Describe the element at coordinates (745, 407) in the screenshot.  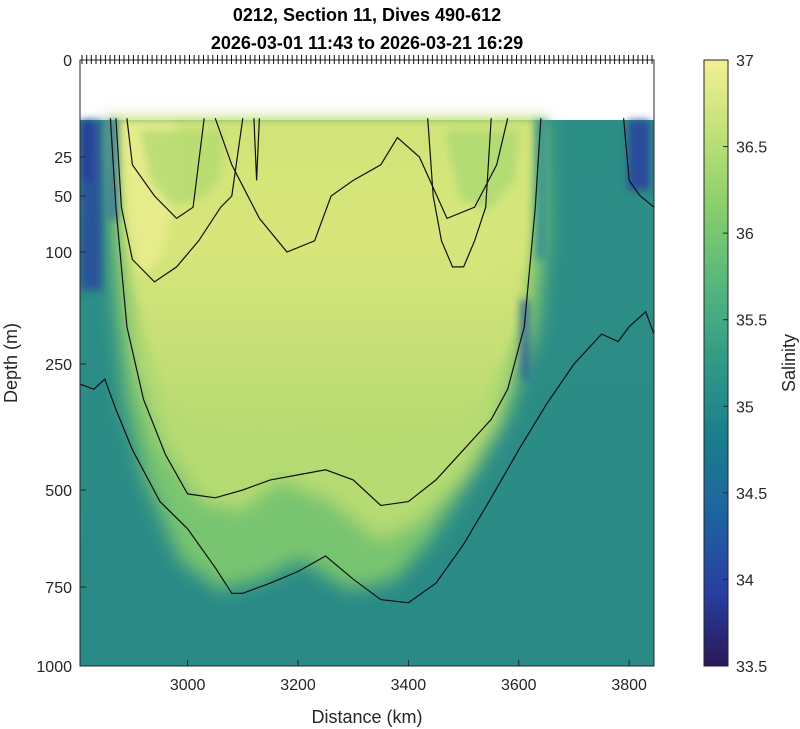
I see `colorbar-tick-label: 35` at that location.